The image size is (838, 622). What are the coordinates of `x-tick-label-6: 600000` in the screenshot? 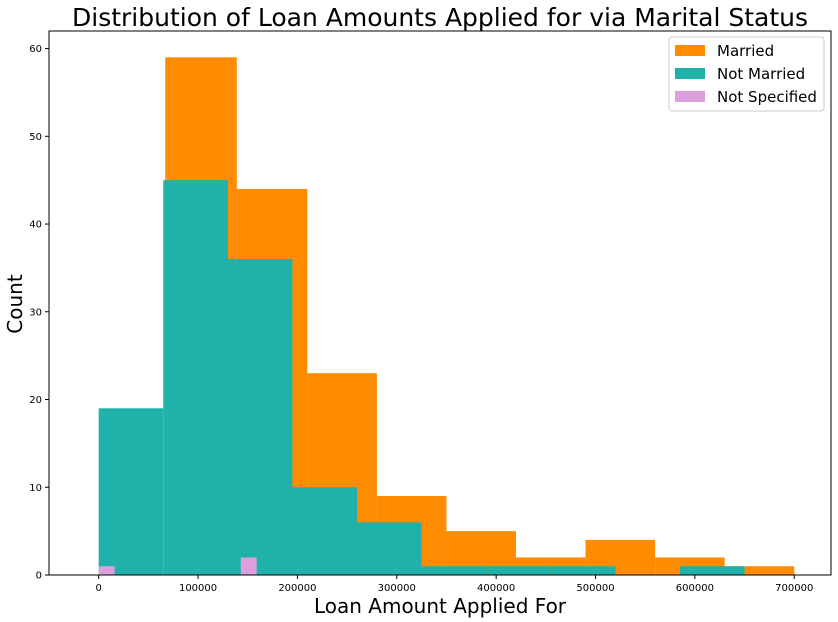 It's located at (695, 588).